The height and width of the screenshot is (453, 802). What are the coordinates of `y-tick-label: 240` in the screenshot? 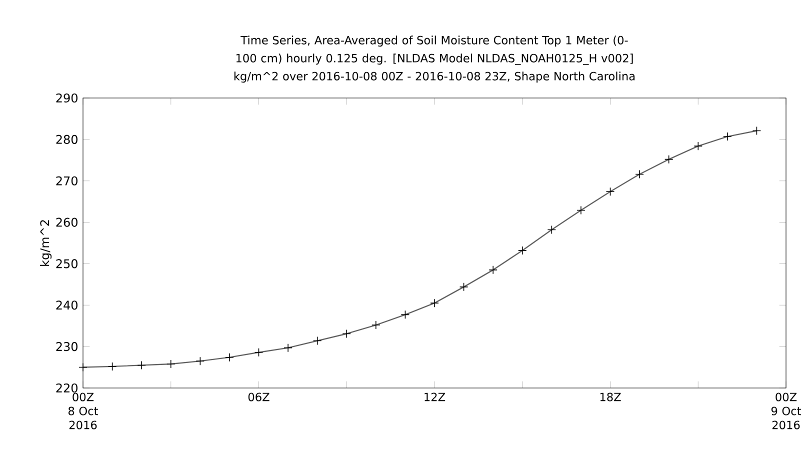 It's located at (67, 305).